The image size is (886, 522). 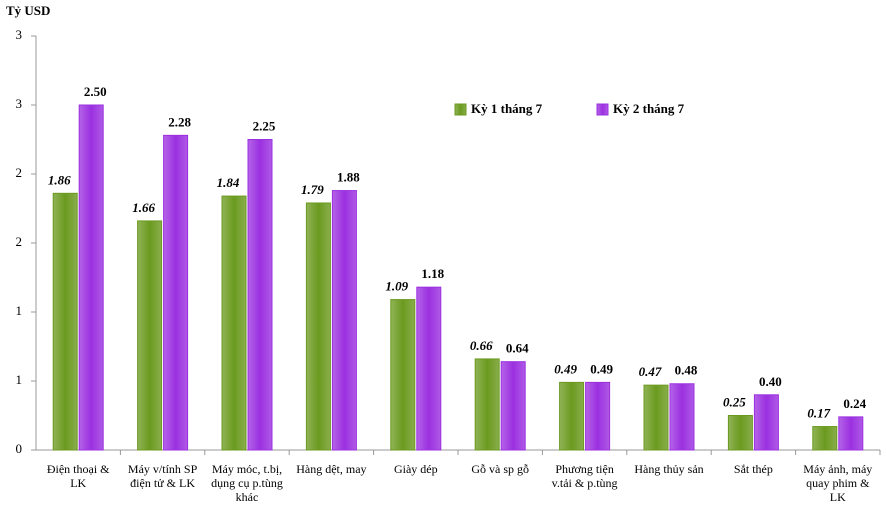 What do you see at coordinates (770, 381) in the screenshot?
I see `data-label: 0.40` at bounding box center [770, 381].